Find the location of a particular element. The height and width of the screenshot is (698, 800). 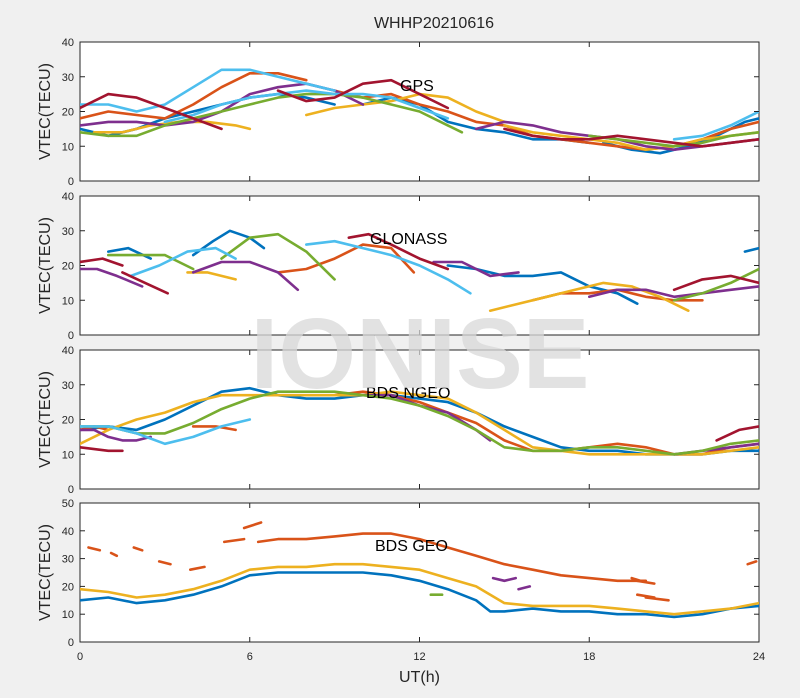

x-tick-label: 18 is located at coordinates (589, 657).